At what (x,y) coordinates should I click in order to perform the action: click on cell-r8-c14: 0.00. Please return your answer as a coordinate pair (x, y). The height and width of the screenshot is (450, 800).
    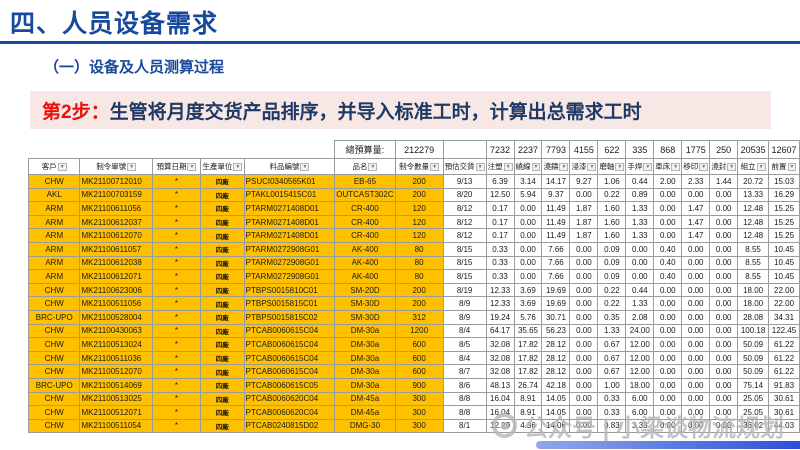
    Looking at the image, I should click on (668, 290).